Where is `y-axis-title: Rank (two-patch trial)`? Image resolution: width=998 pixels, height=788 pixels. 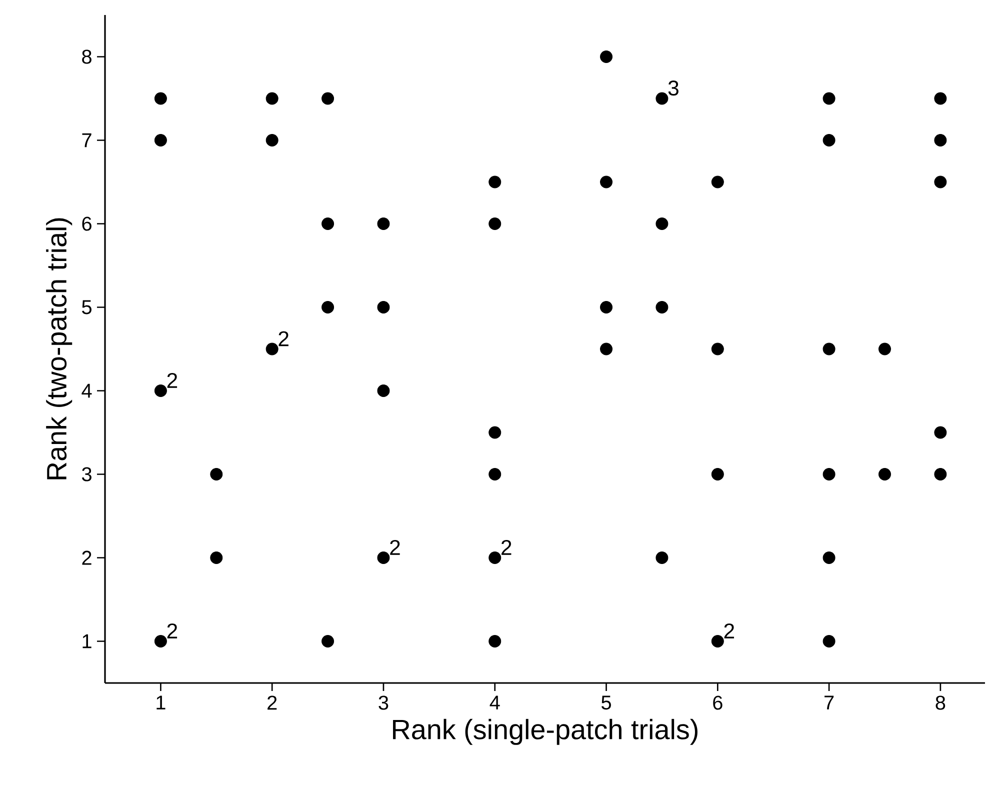 y-axis-title: Rank (two-patch trial) is located at coordinates (59, 349).